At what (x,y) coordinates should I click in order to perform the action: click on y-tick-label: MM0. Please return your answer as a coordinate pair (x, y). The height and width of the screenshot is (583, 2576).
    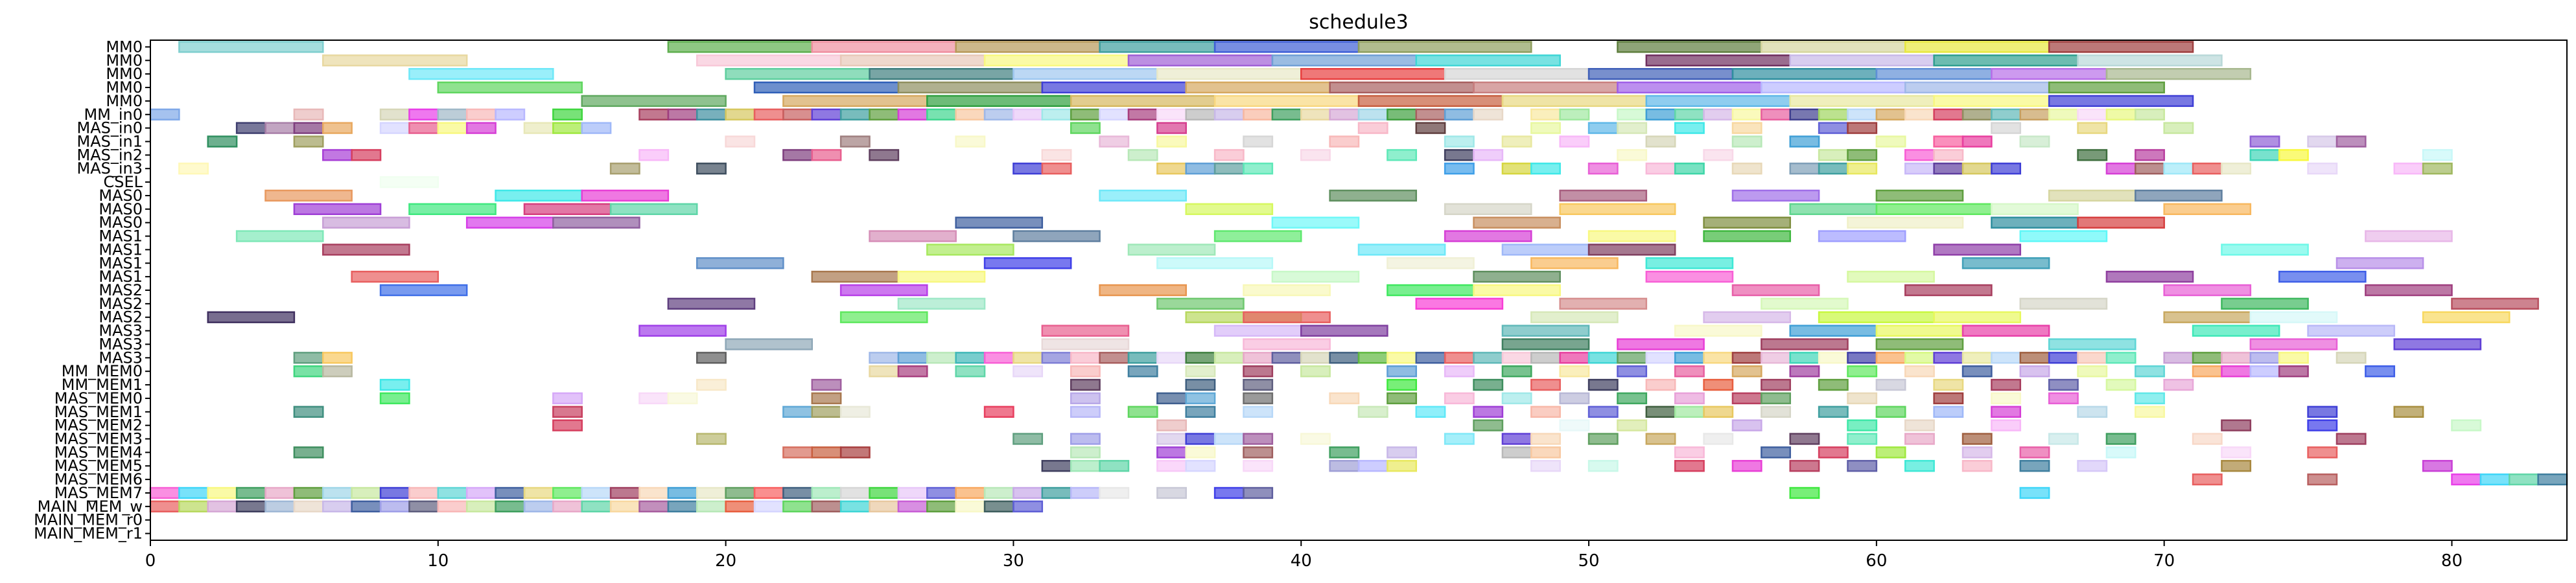
    Looking at the image, I should click on (124, 87).